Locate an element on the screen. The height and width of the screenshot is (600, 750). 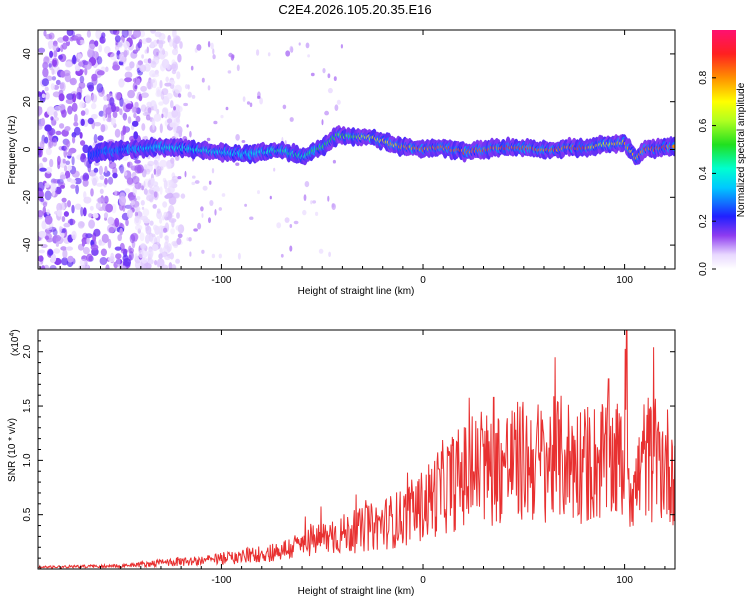
snr-x-label: Height of straight line (km) is located at coordinates (356, 591).